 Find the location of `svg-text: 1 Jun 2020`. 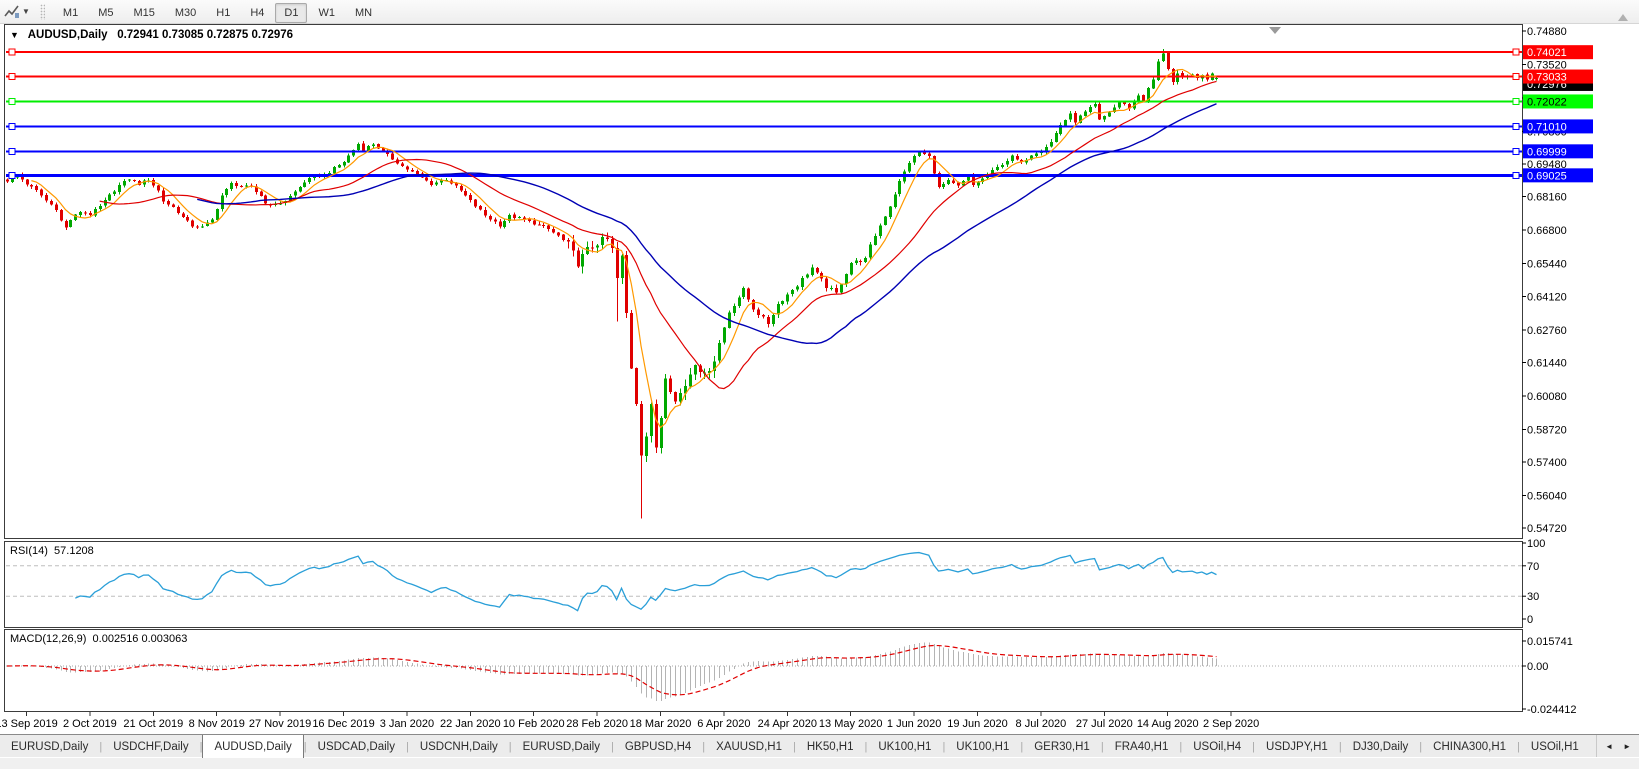

svg-text: 1 Jun 2020 is located at coordinates (914, 724).